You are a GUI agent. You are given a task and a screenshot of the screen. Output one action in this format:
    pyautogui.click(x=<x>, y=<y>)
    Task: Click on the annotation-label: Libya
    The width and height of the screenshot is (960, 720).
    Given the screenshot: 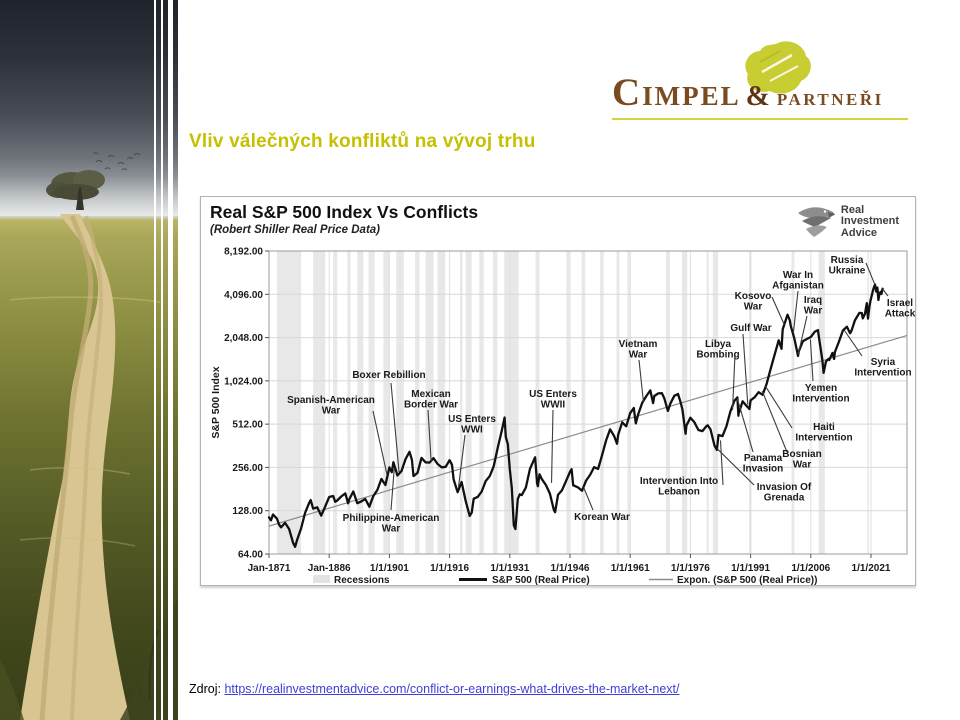 What is the action you would take?
    pyautogui.click(x=718, y=344)
    